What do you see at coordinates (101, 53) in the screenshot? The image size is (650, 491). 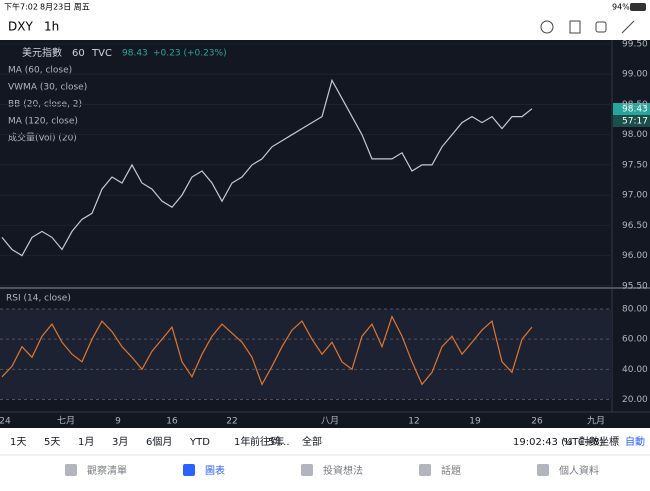 I see `legend-source: TVC` at bounding box center [101, 53].